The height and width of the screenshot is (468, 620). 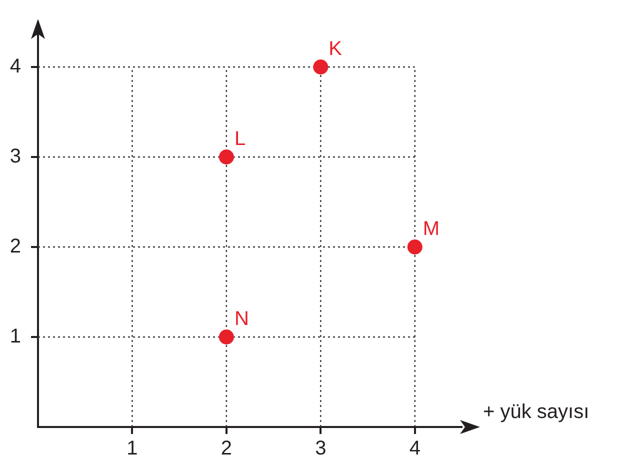 What do you see at coordinates (335, 49) in the screenshot?
I see `annotation: K` at bounding box center [335, 49].